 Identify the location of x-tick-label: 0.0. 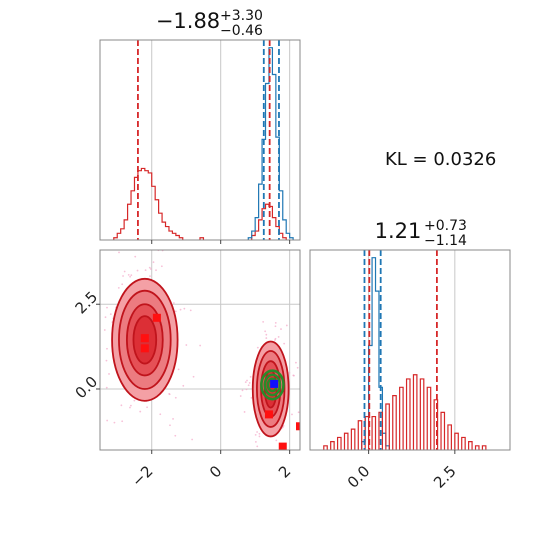
(359, 477).